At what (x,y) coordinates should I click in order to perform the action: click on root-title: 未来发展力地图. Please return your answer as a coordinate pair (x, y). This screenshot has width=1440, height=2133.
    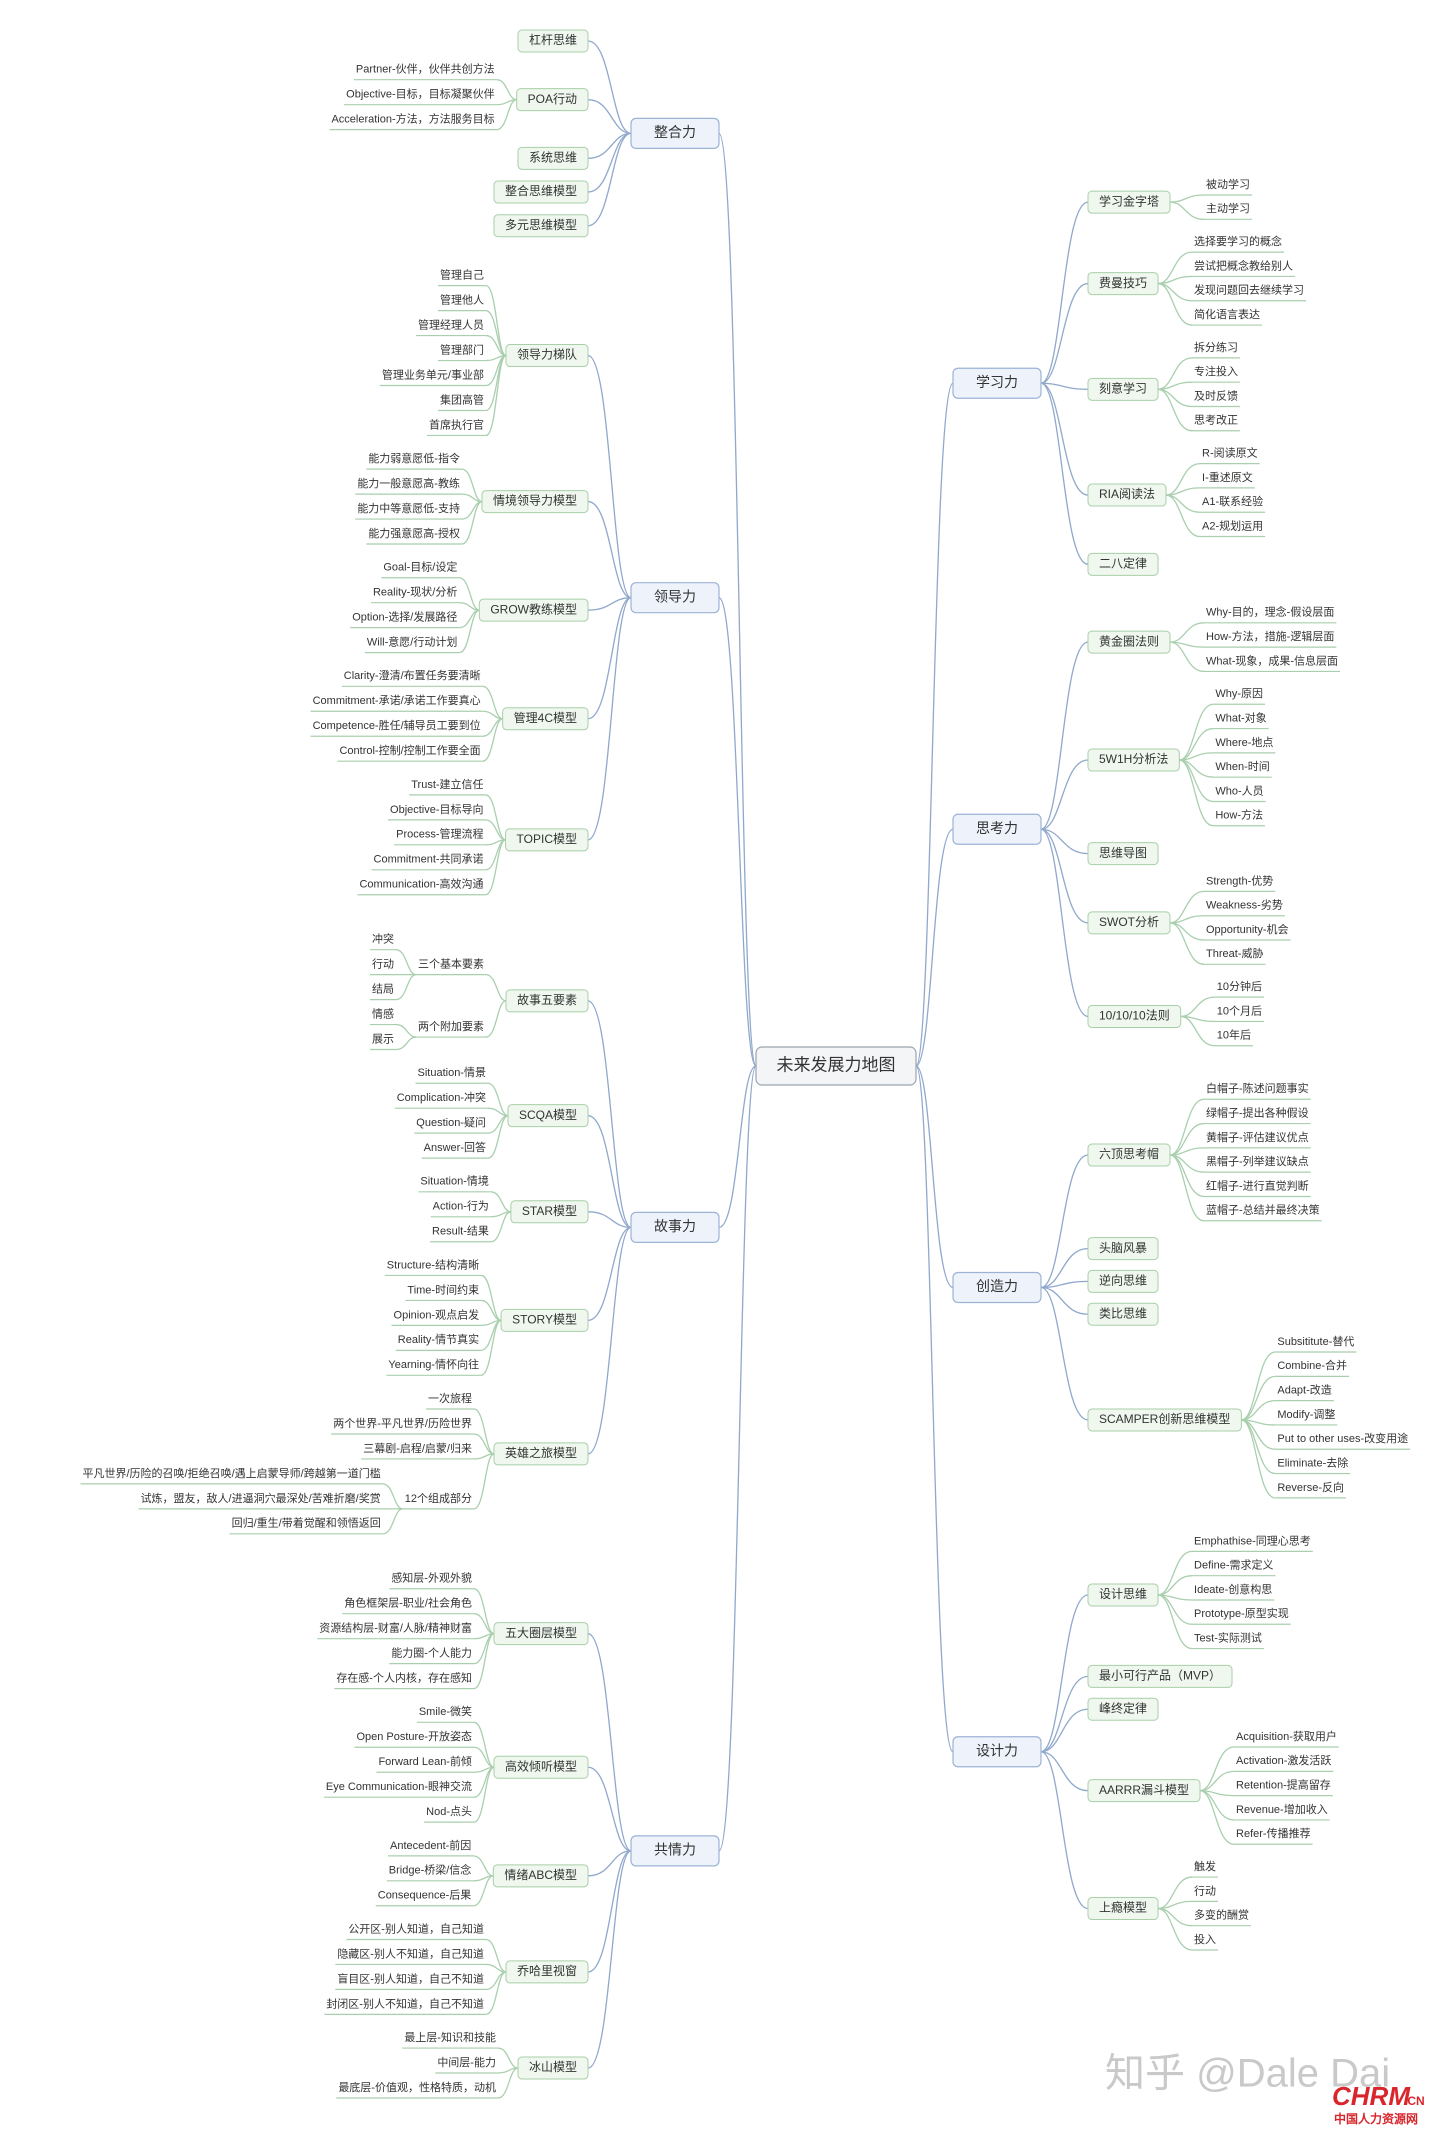
    Looking at the image, I should click on (836, 1064).